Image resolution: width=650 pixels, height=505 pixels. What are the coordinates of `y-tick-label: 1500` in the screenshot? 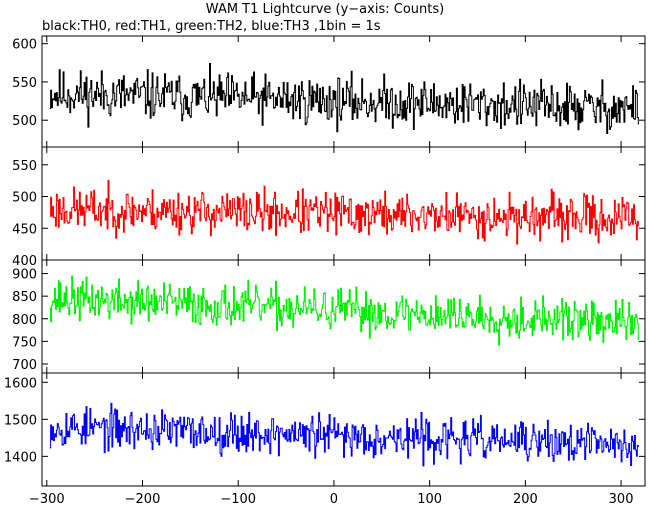 It's located at (20, 420).